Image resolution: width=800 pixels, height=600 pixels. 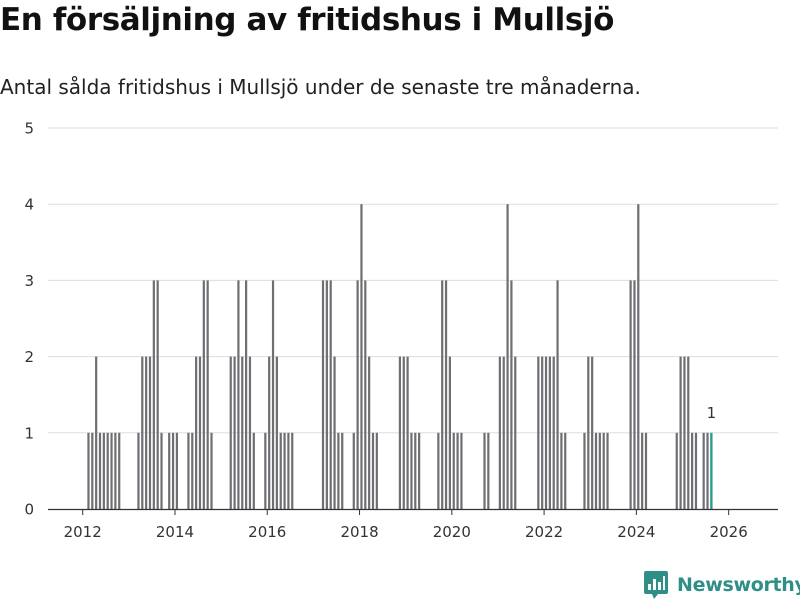 I want to click on chart-title: En försäljning av fritidshus i Mullsjö, so click(x=307, y=20).